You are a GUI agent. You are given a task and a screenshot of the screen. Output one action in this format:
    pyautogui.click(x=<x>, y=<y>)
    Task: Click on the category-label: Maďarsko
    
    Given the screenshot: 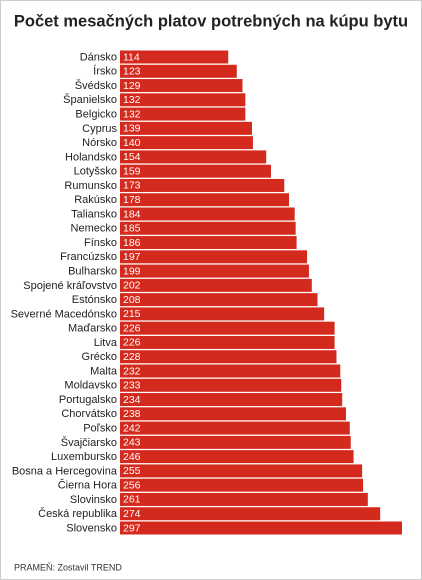 What is the action you would take?
    pyautogui.click(x=92, y=329)
    